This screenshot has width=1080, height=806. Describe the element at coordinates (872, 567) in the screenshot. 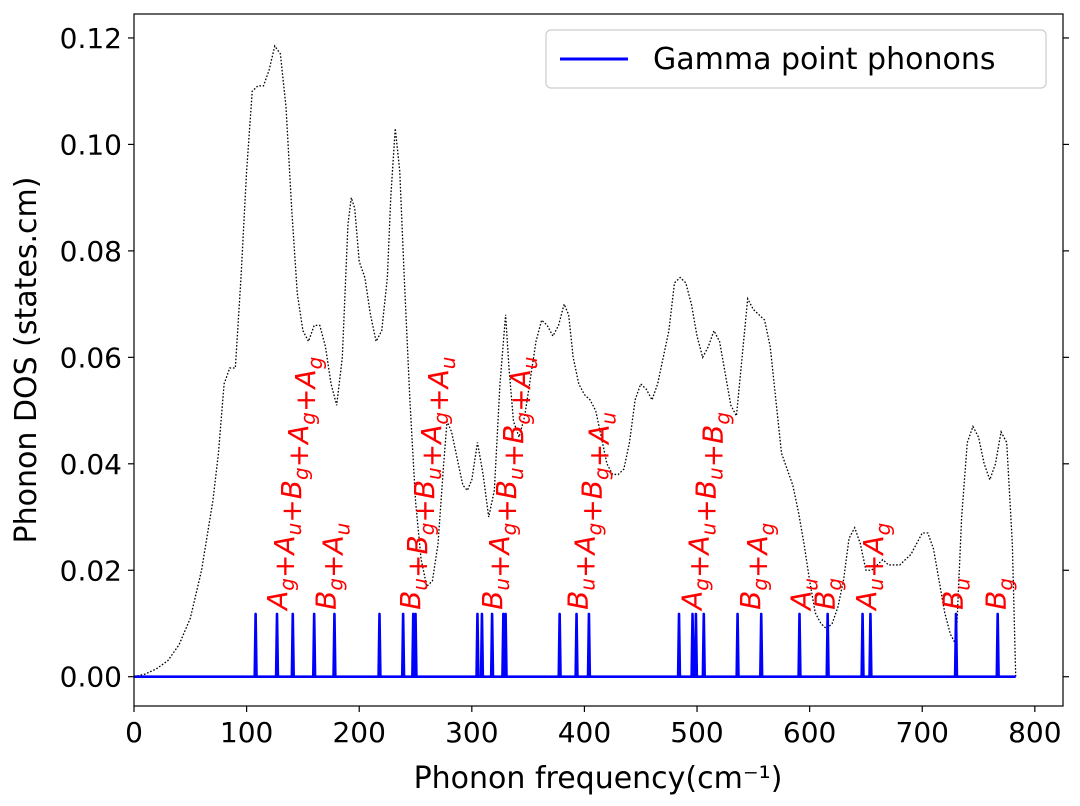

I see `mode-label: Au+Ag` at that location.